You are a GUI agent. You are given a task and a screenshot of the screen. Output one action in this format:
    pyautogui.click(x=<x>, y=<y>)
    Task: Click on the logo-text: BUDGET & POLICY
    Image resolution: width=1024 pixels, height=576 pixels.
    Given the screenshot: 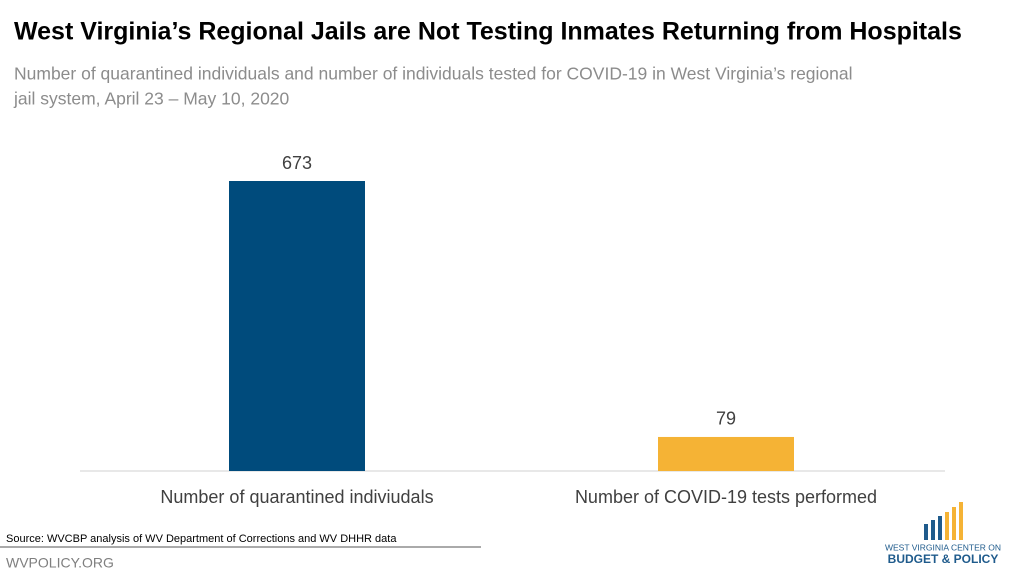 What is the action you would take?
    pyautogui.click(x=943, y=559)
    